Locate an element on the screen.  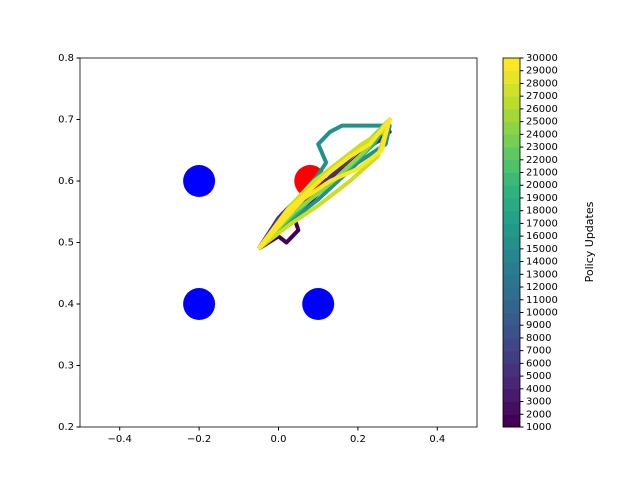
colorbar-tick-label: 24000 is located at coordinates (542, 134).